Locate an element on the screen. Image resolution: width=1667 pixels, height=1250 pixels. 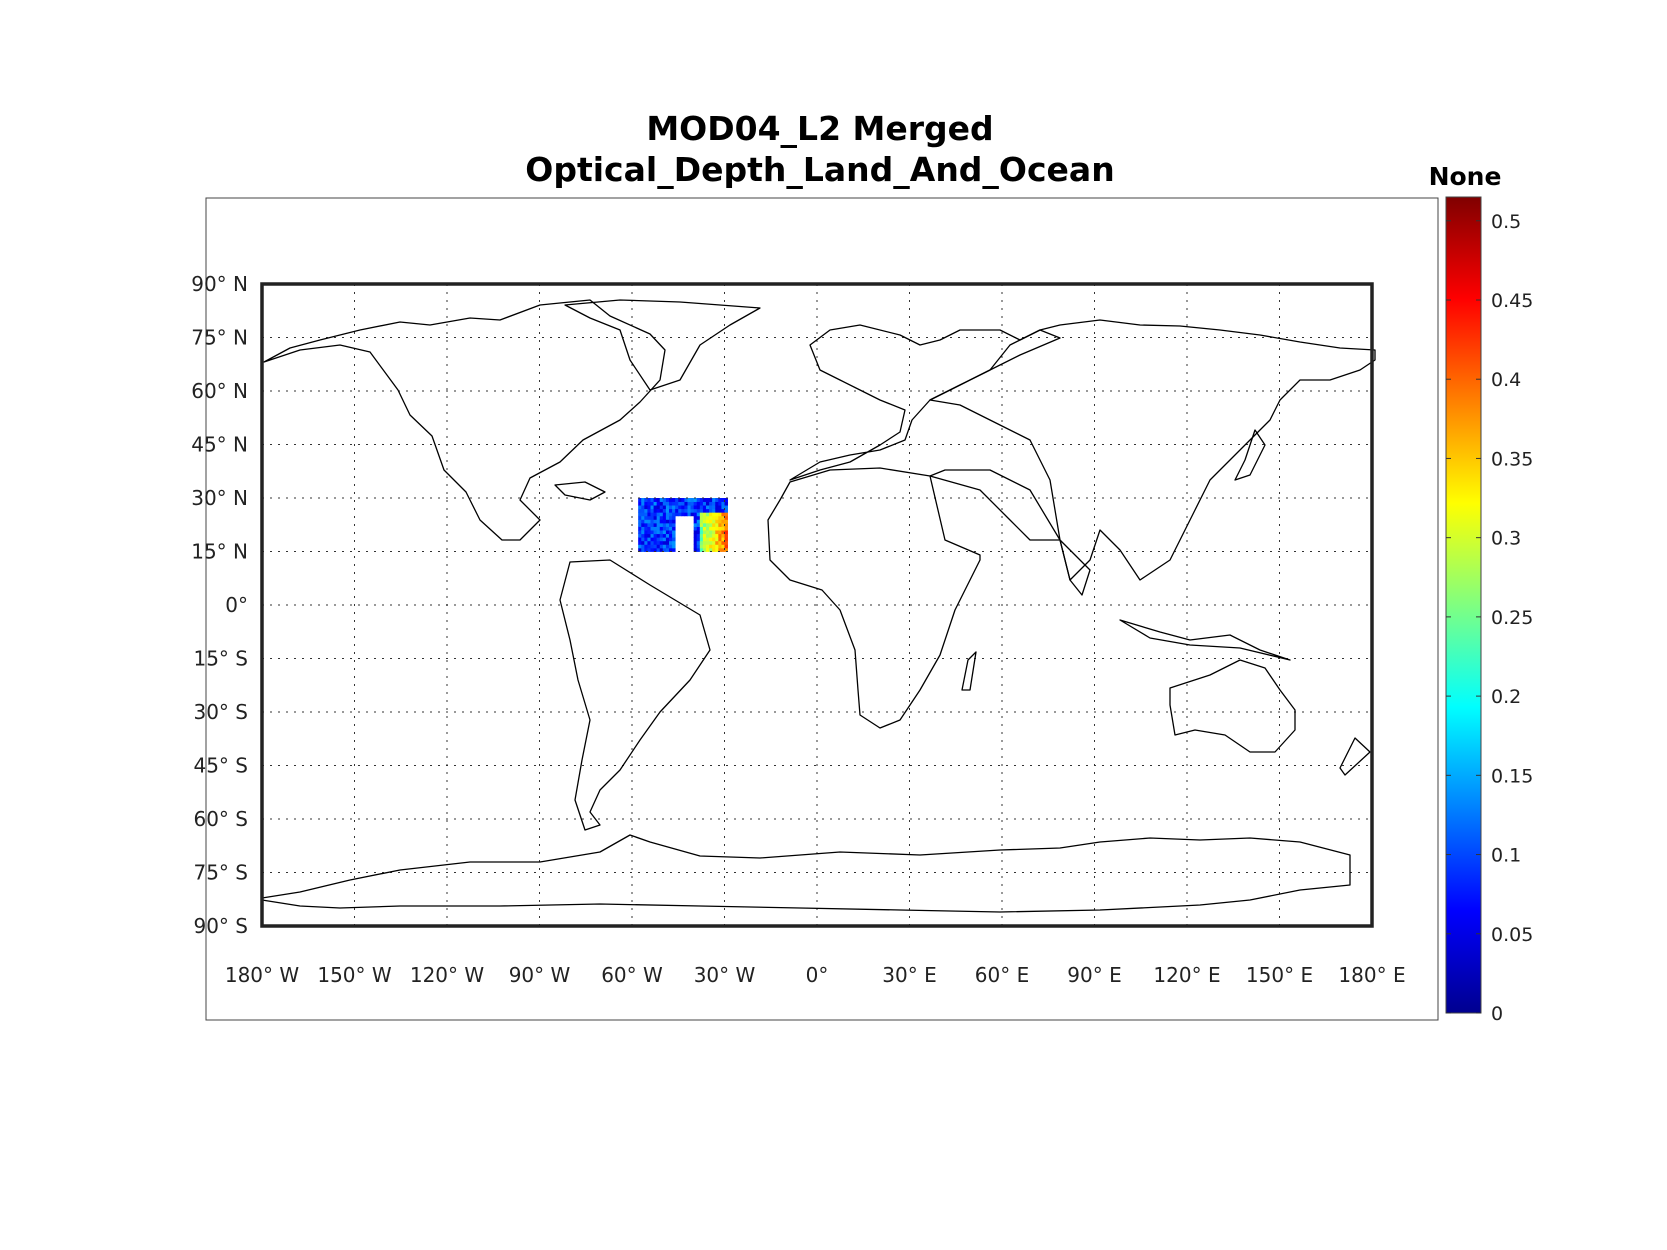
lon-tick-label: 90° W is located at coordinates (540, 975).